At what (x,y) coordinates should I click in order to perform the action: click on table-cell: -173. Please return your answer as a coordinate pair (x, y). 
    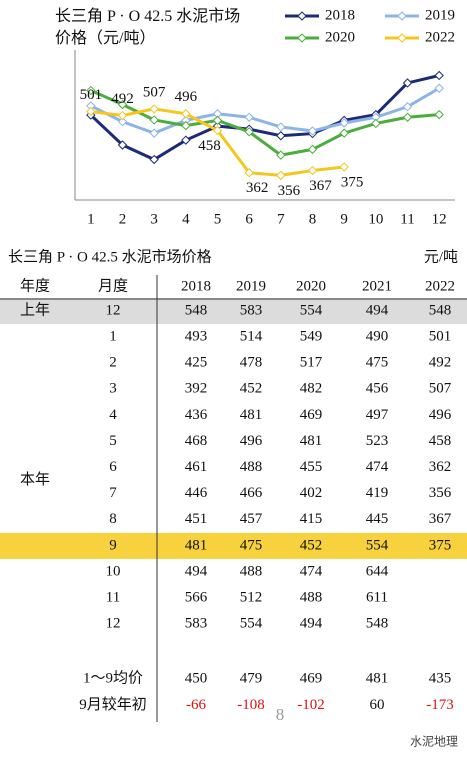
    Looking at the image, I should click on (440, 705).